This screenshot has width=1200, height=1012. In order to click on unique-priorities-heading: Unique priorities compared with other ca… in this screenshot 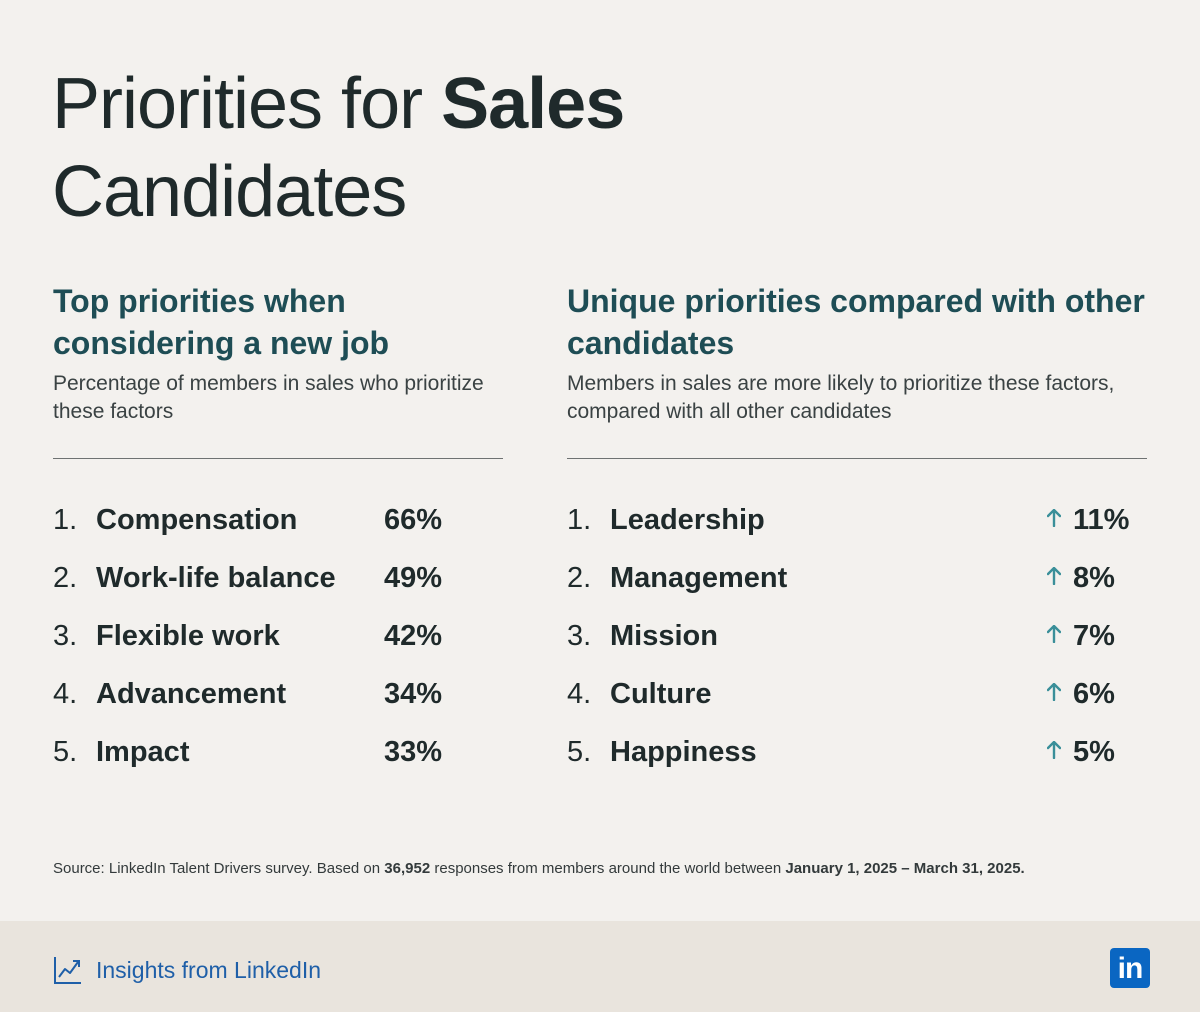, I will do `click(857, 323)`.